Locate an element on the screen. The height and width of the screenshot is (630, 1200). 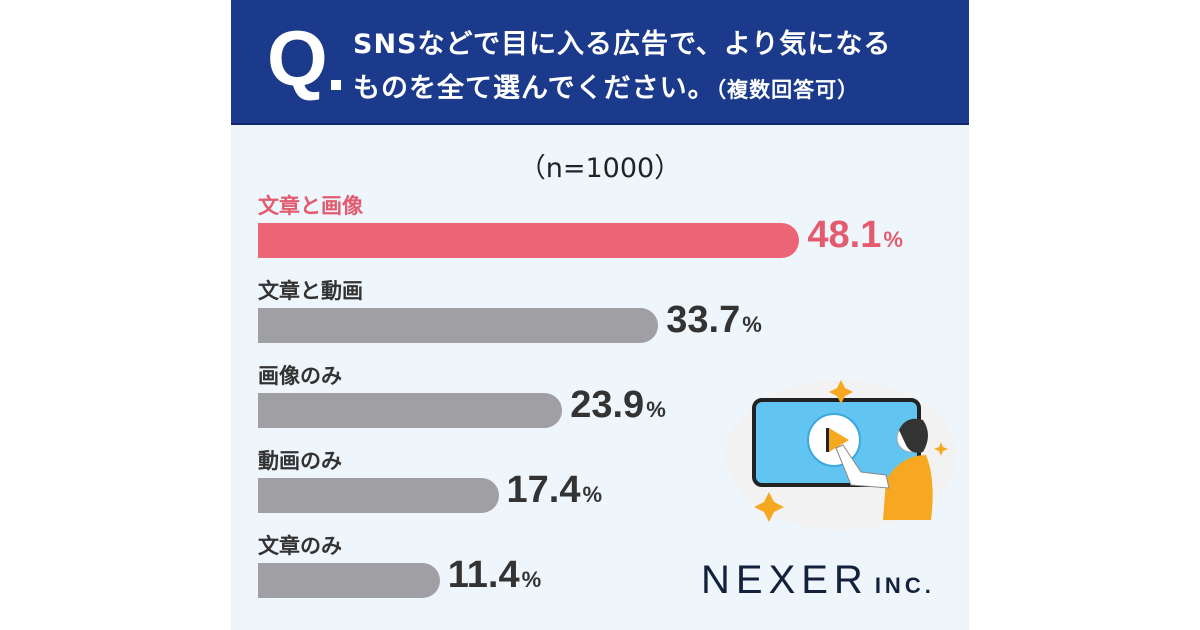
question-note: （複数回答可） is located at coordinates (787, 90).